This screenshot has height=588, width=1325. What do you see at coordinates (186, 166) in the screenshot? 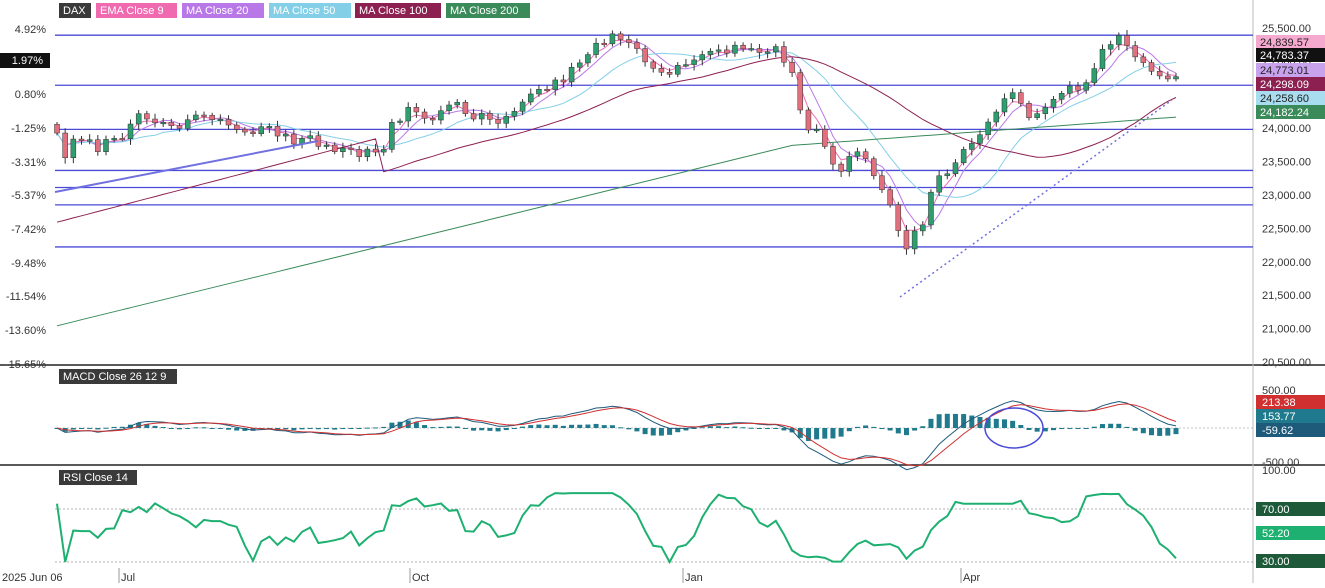
I see `trendline-summer` at bounding box center [186, 166].